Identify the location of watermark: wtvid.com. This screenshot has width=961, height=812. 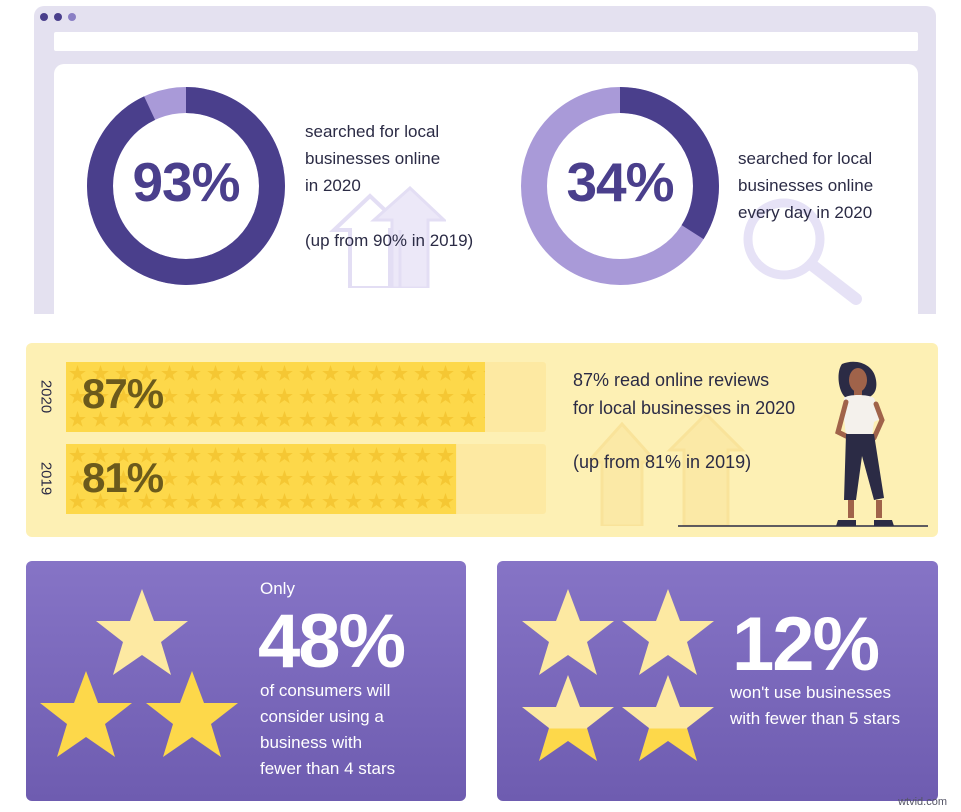
(922, 802).